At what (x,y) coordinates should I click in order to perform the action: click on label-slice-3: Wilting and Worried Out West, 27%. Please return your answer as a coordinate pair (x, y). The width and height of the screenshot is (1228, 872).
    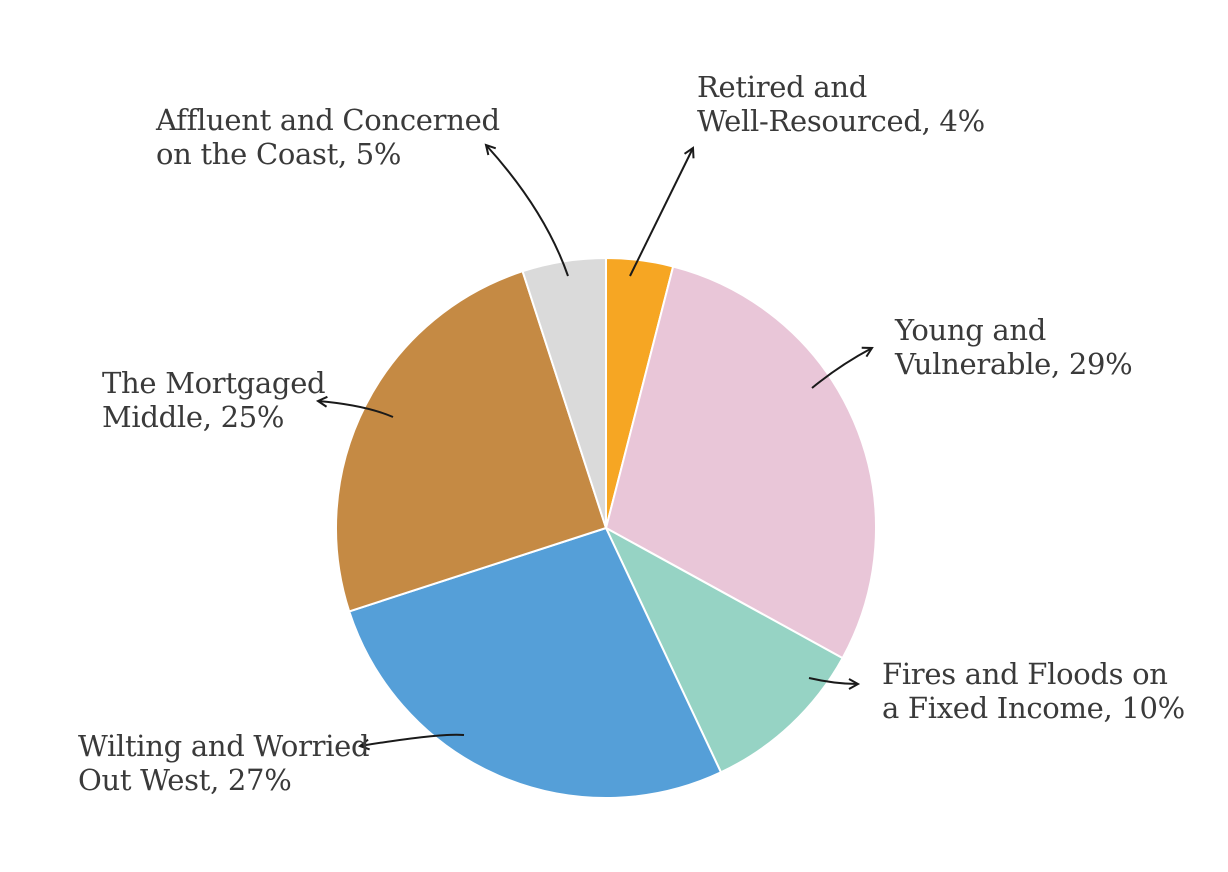
    Looking at the image, I should click on (228, 763).